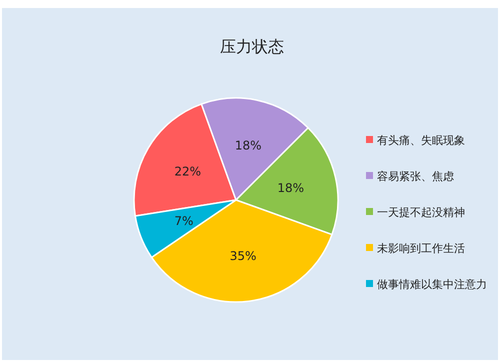  Describe the element at coordinates (421, 212) in the screenshot. I see `legend-label: 一天提不起没精神` at that location.